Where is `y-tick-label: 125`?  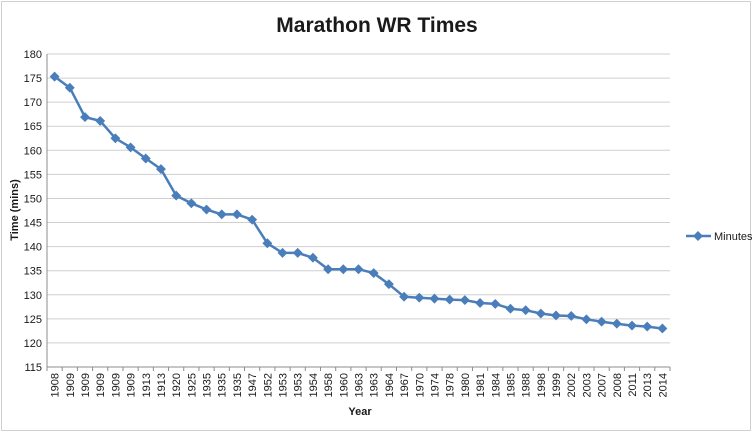
y-tick-label: 125 is located at coordinates (33, 320).